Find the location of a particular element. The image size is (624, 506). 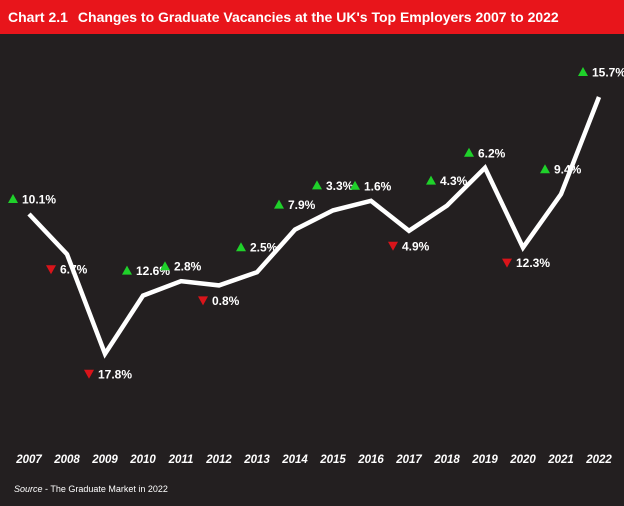

data-label: 17.8% is located at coordinates (115, 374).